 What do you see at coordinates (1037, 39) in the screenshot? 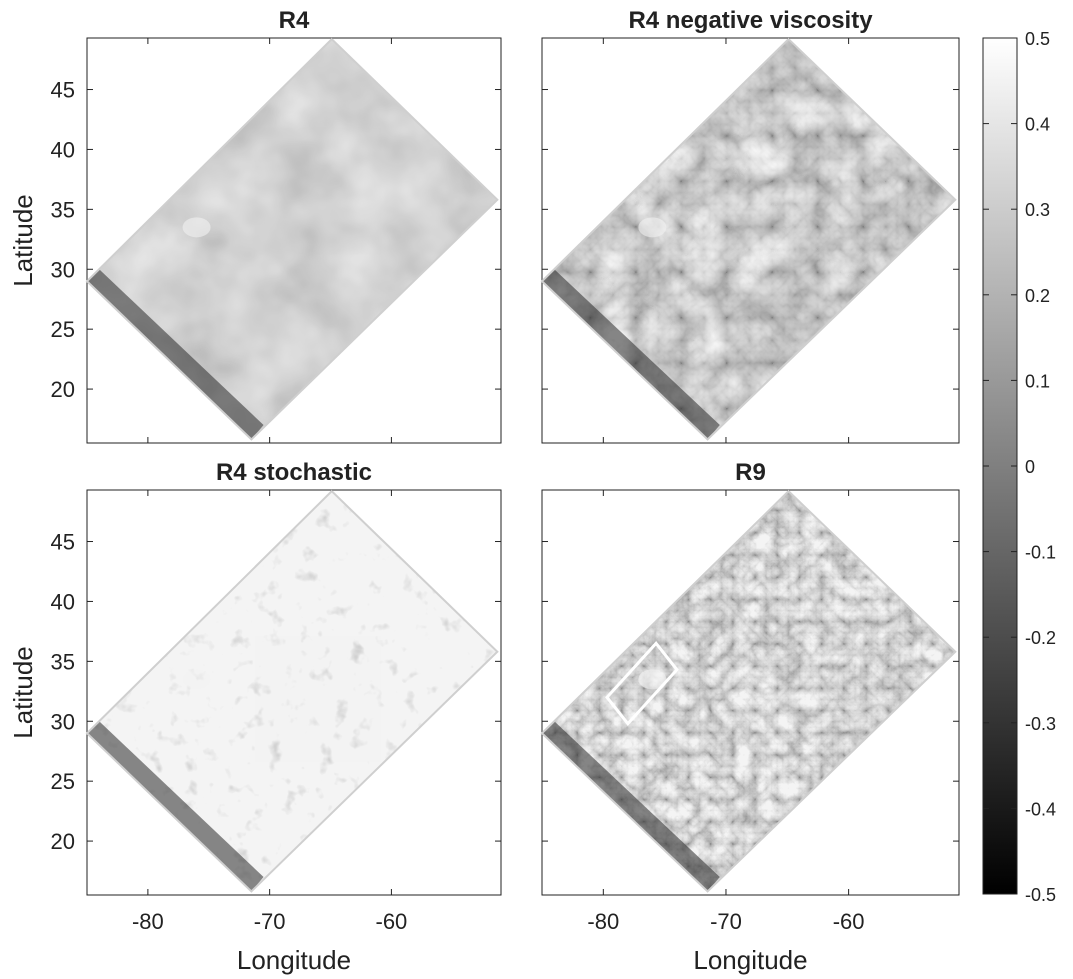
I see `colorbar-tick-label: 0.5` at bounding box center [1037, 39].